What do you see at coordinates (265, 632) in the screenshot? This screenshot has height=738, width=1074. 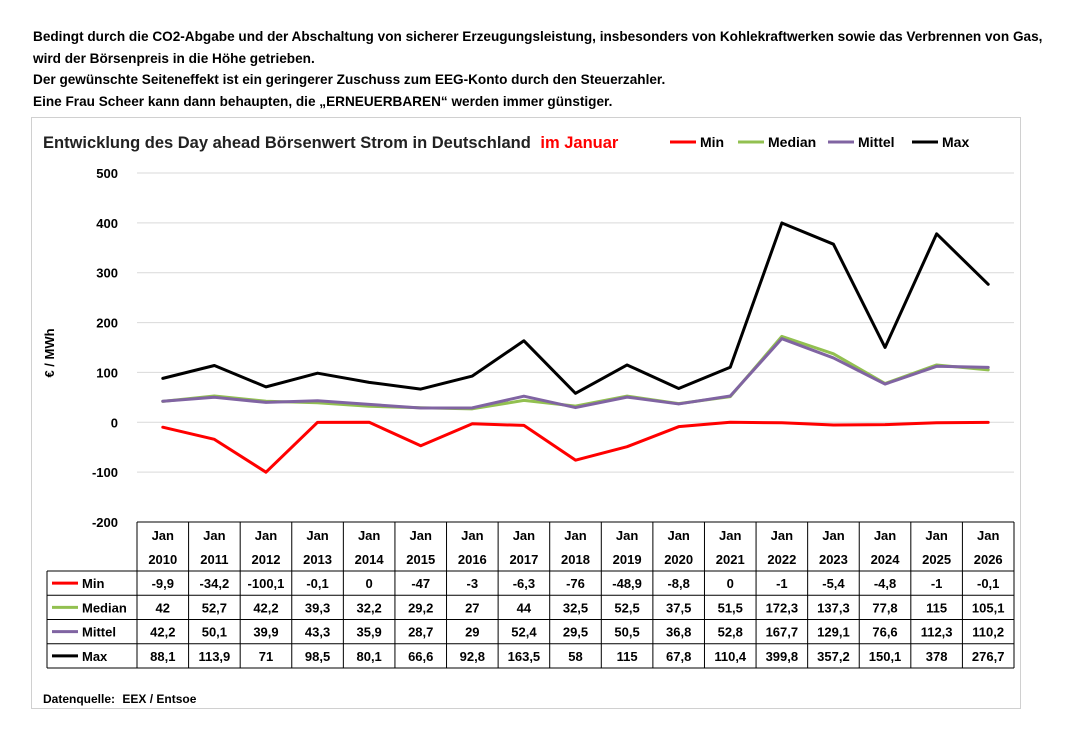 I see `data-label: 39,9` at bounding box center [265, 632].